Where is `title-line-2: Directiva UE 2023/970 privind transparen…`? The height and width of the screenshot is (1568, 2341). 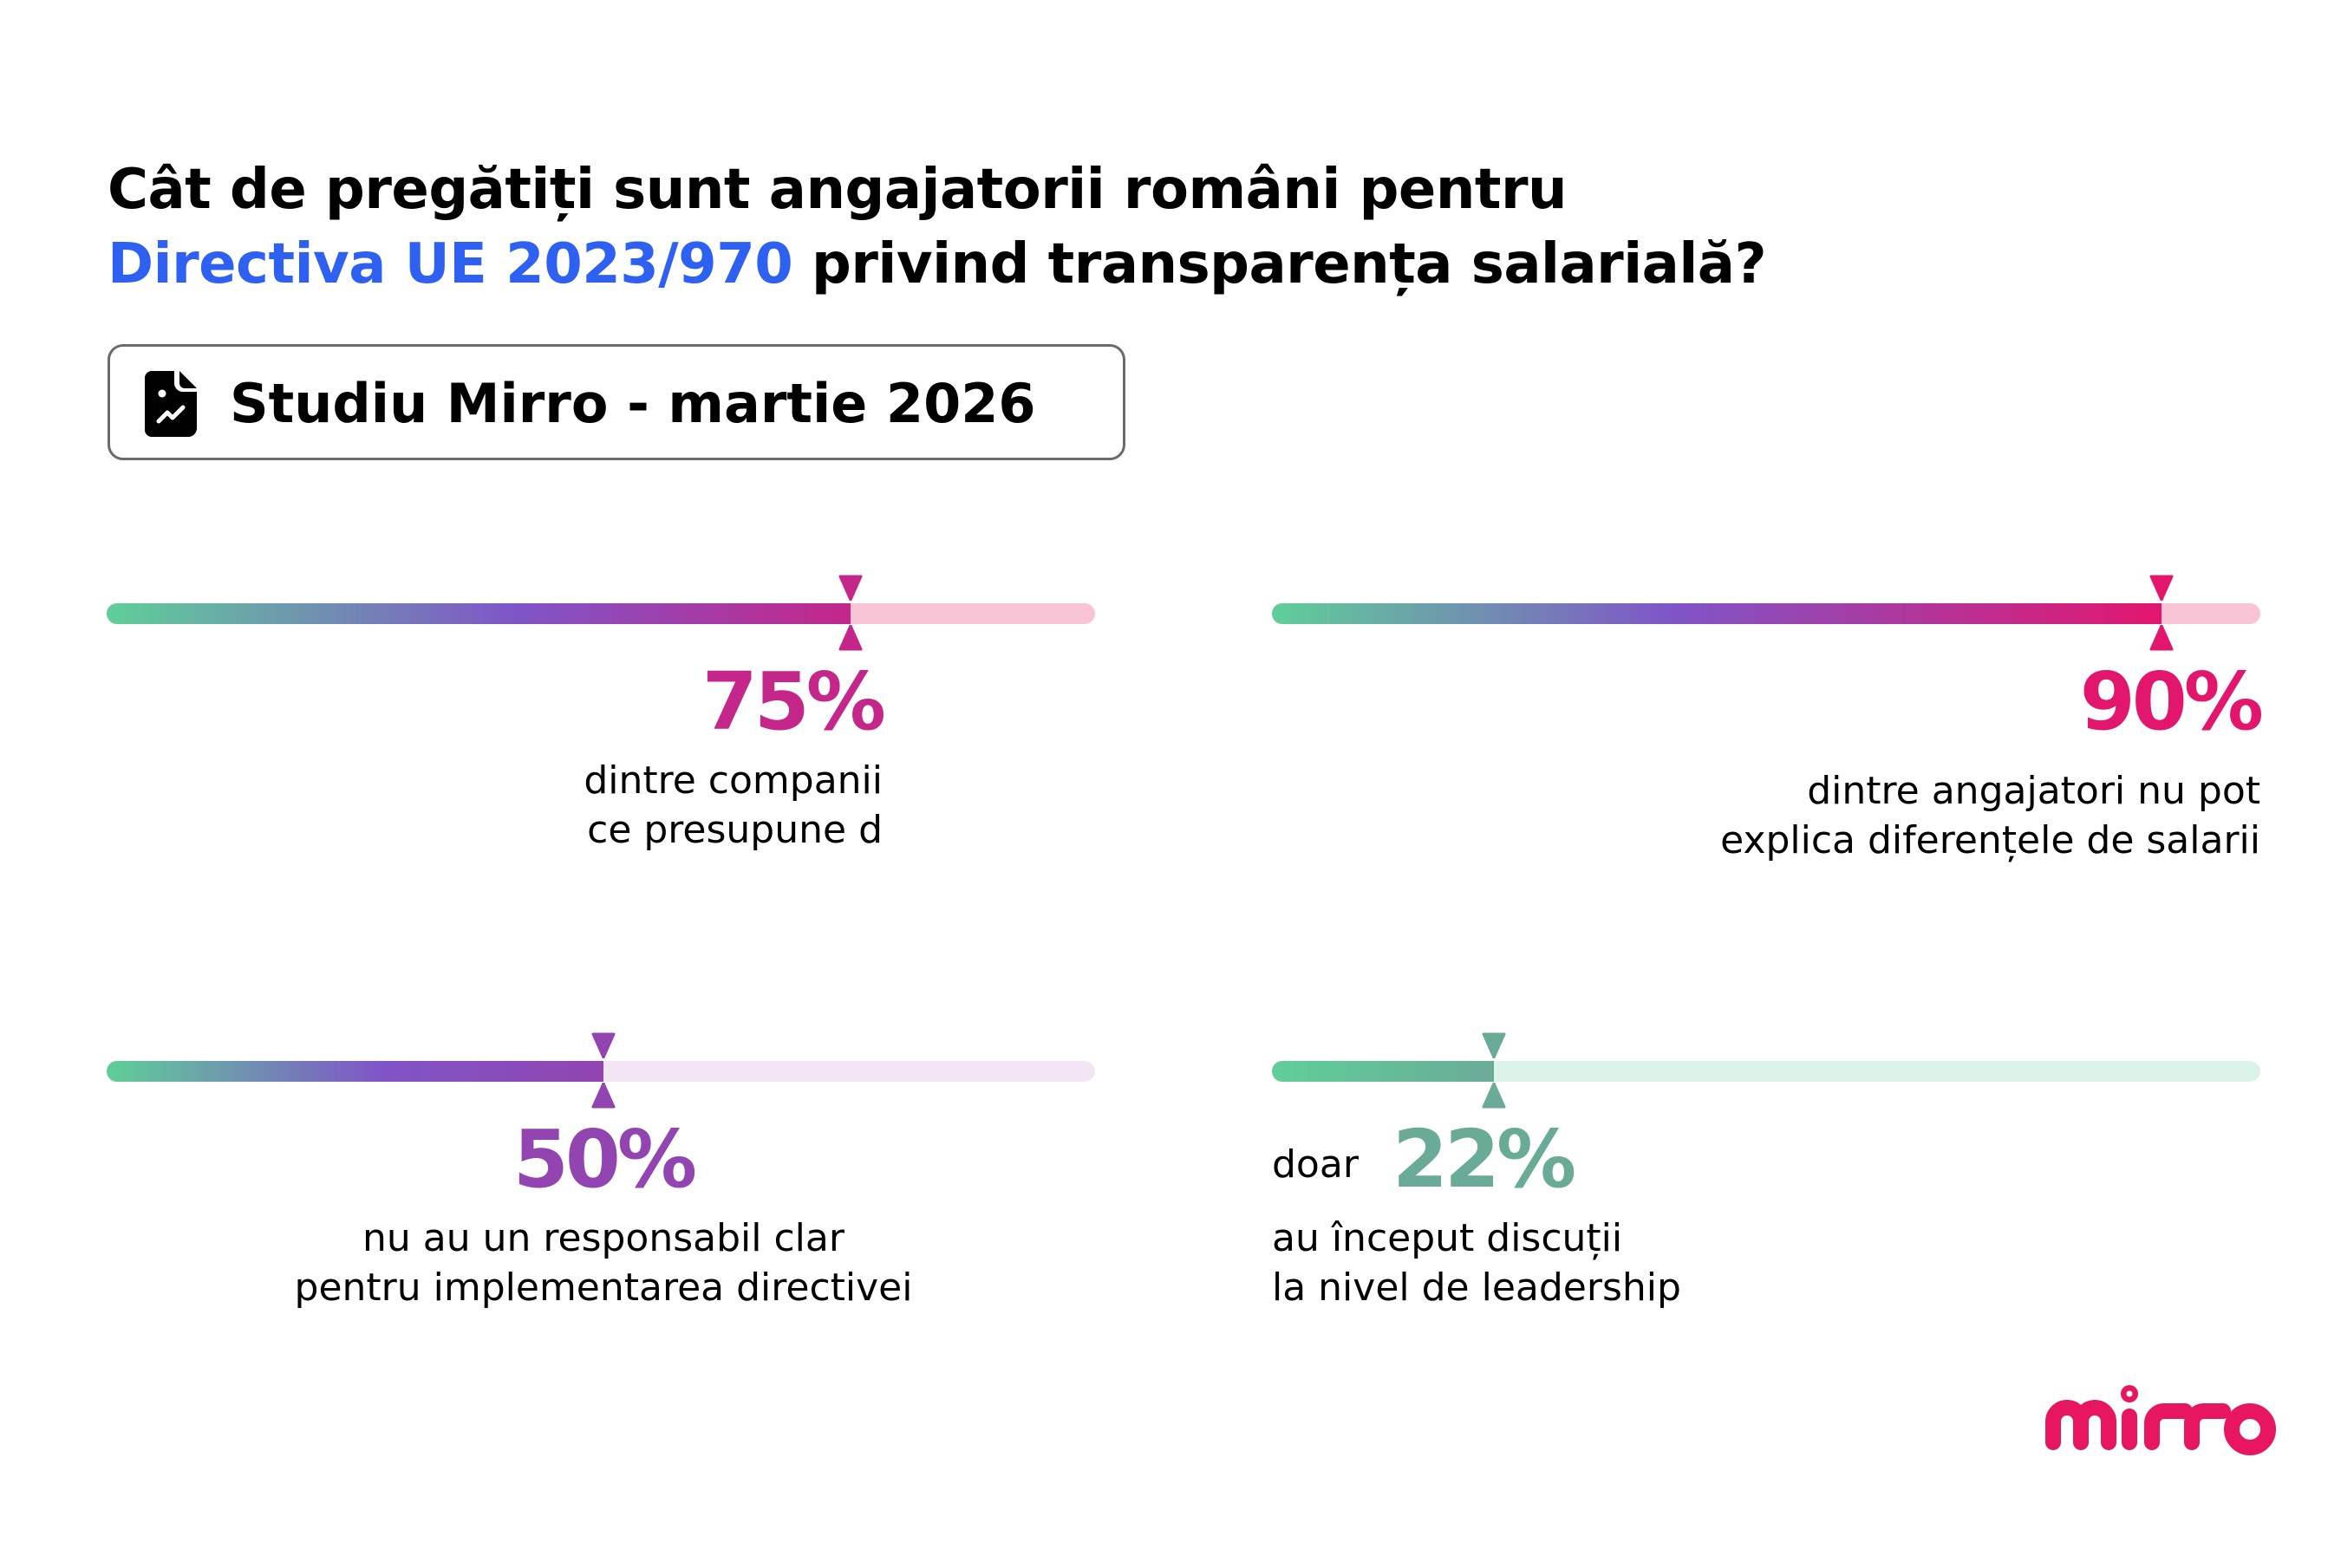 title-line-2: Directiva UE 2023/970 privind transparen… is located at coordinates (938, 264).